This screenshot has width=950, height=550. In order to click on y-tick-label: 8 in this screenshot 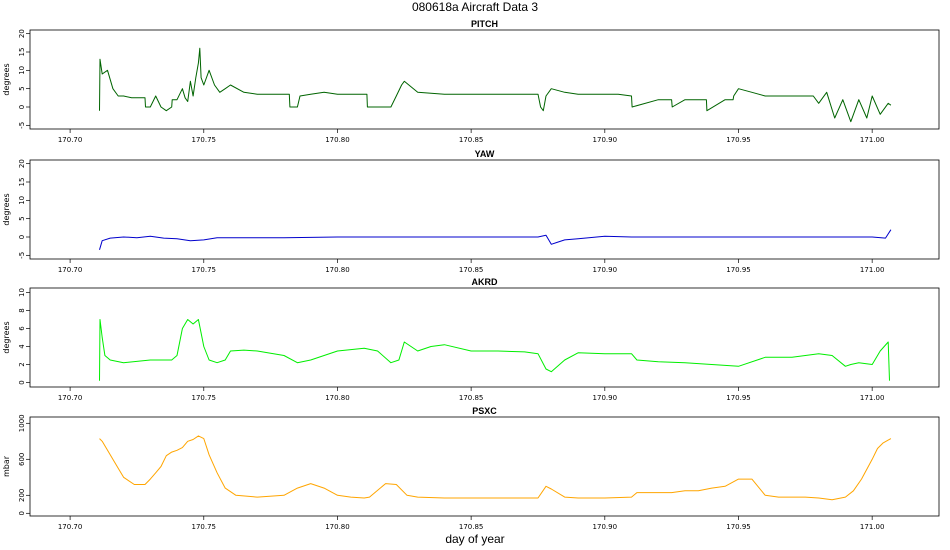, I will do `click(22, 310)`.